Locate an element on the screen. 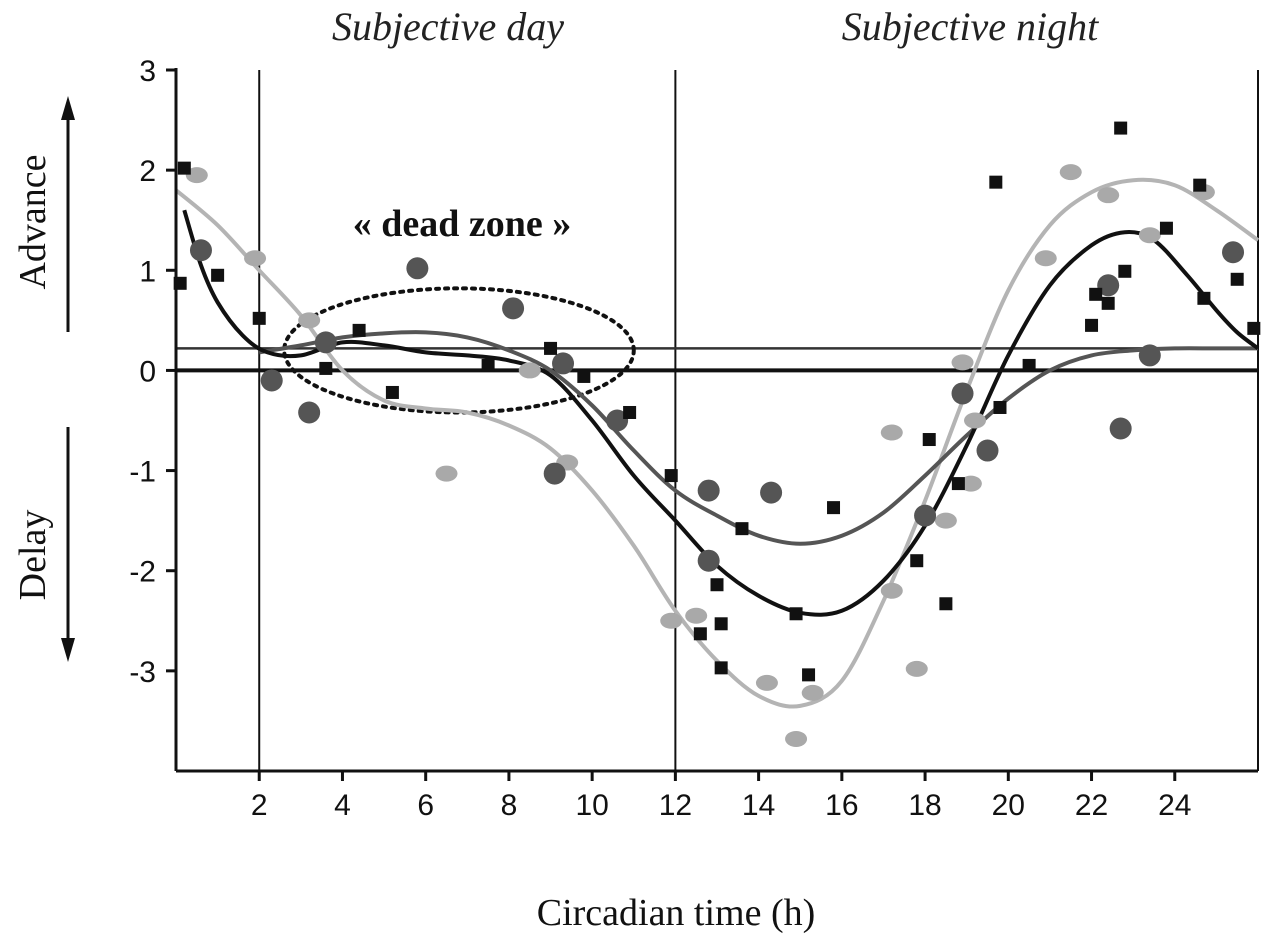 The width and height of the screenshot is (1266, 943). x-tick-label-12: 12 is located at coordinates (675, 805).